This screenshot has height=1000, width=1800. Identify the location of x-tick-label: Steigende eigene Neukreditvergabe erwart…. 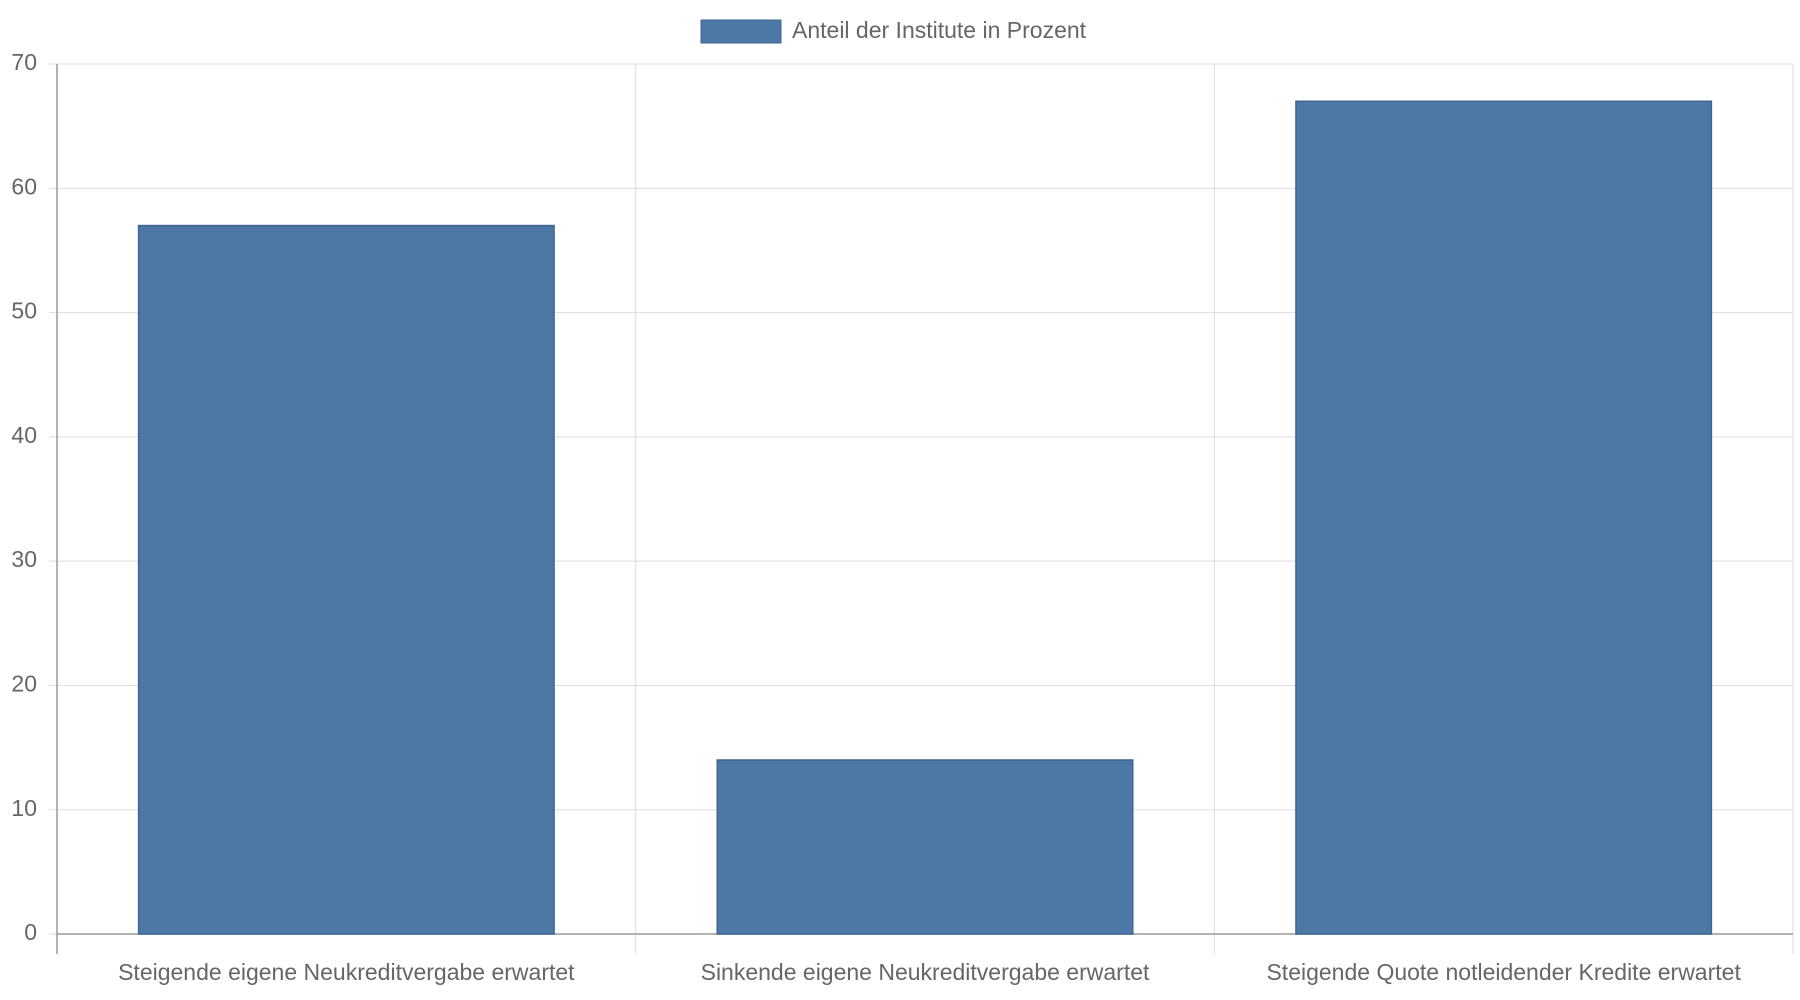
(346, 972).